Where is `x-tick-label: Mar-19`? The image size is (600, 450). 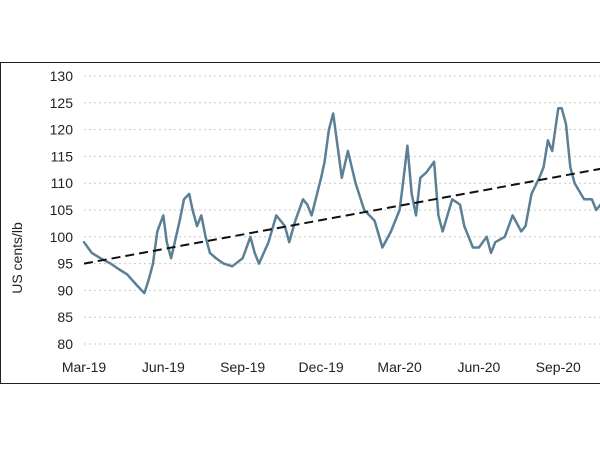
x-tick-label: Mar-19 is located at coordinates (84, 367).